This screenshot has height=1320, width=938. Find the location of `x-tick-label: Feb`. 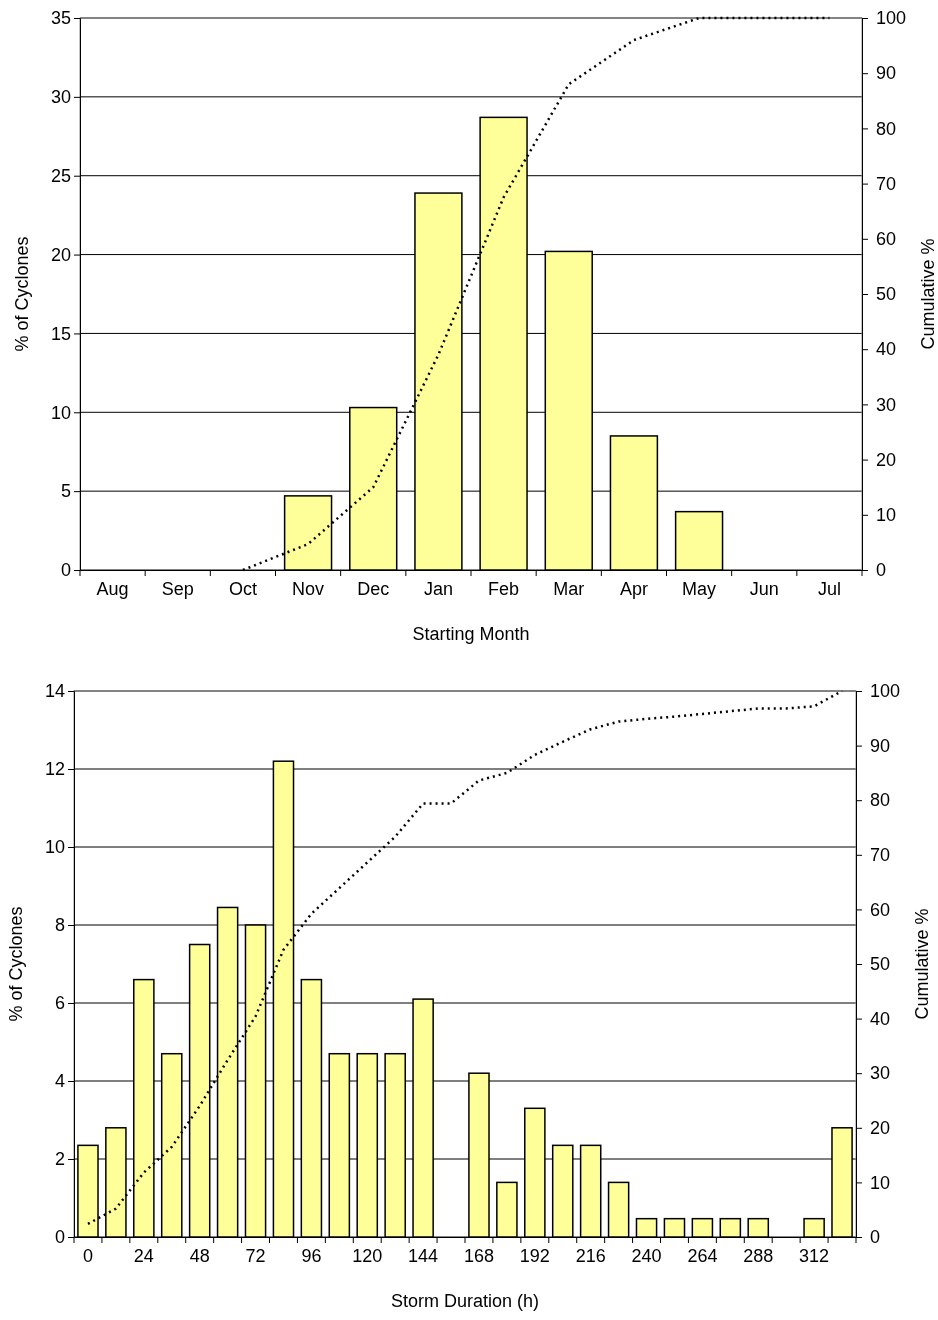

x-tick-label: Feb is located at coordinates (504, 588).